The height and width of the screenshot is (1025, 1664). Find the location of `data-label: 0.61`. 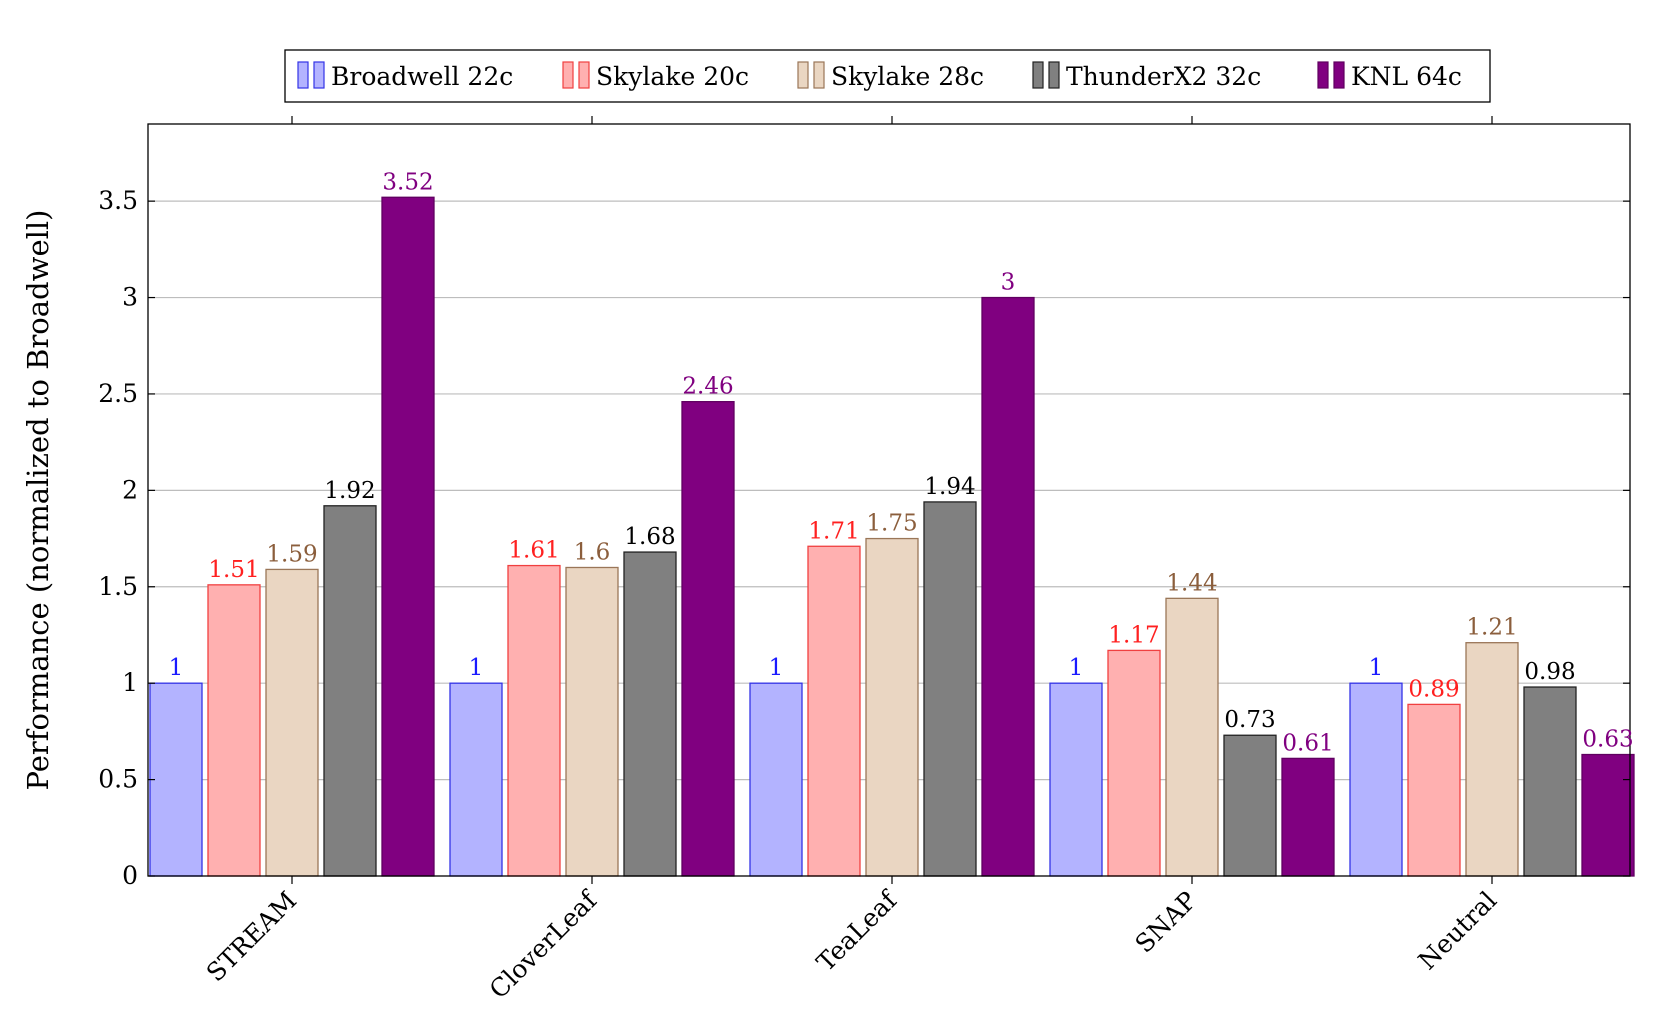

data-label: 0.61 is located at coordinates (1307, 743).